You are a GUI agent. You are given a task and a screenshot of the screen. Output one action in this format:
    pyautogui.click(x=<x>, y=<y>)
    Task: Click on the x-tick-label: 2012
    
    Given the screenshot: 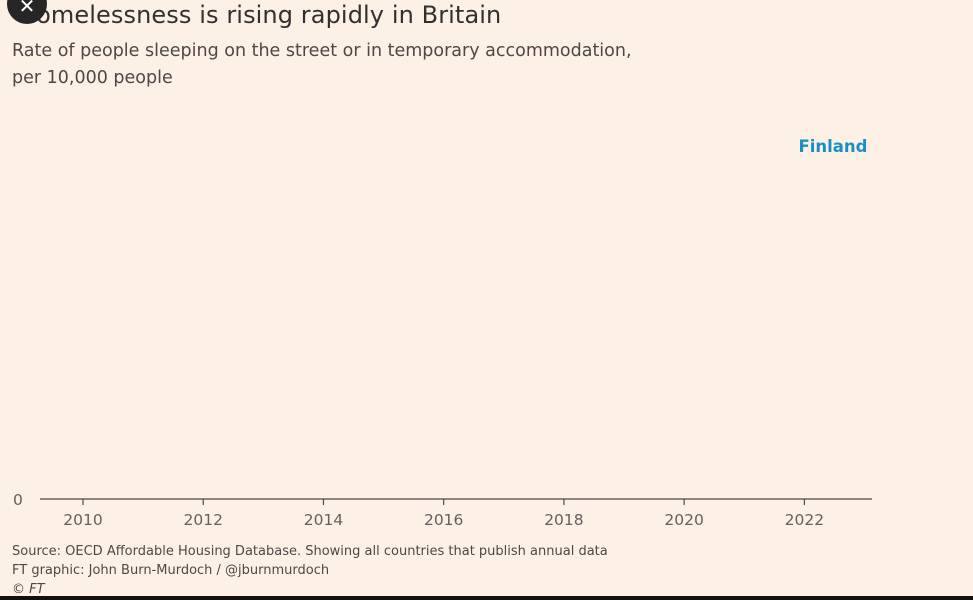 What is the action you would take?
    pyautogui.click(x=203, y=520)
    